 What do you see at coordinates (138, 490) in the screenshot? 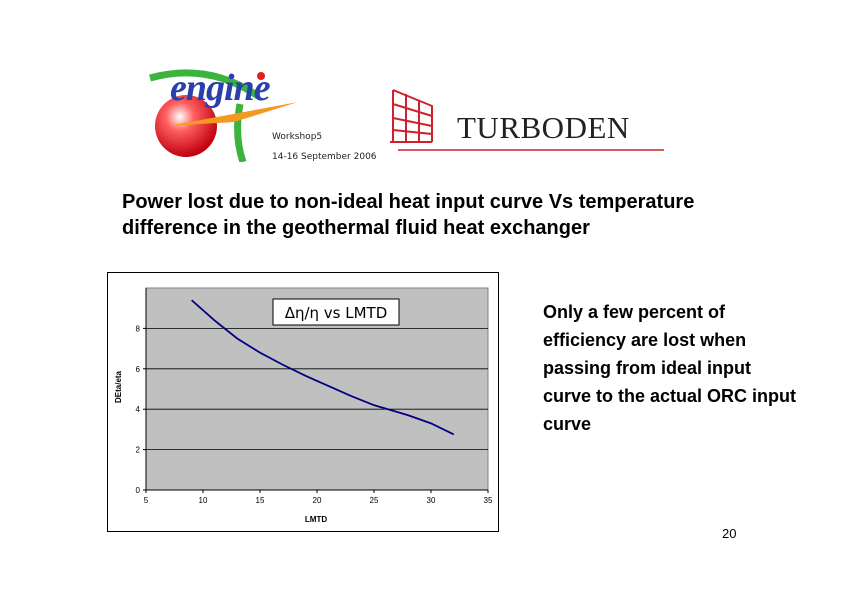
I see `y-tick-label: 0` at bounding box center [138, 490].